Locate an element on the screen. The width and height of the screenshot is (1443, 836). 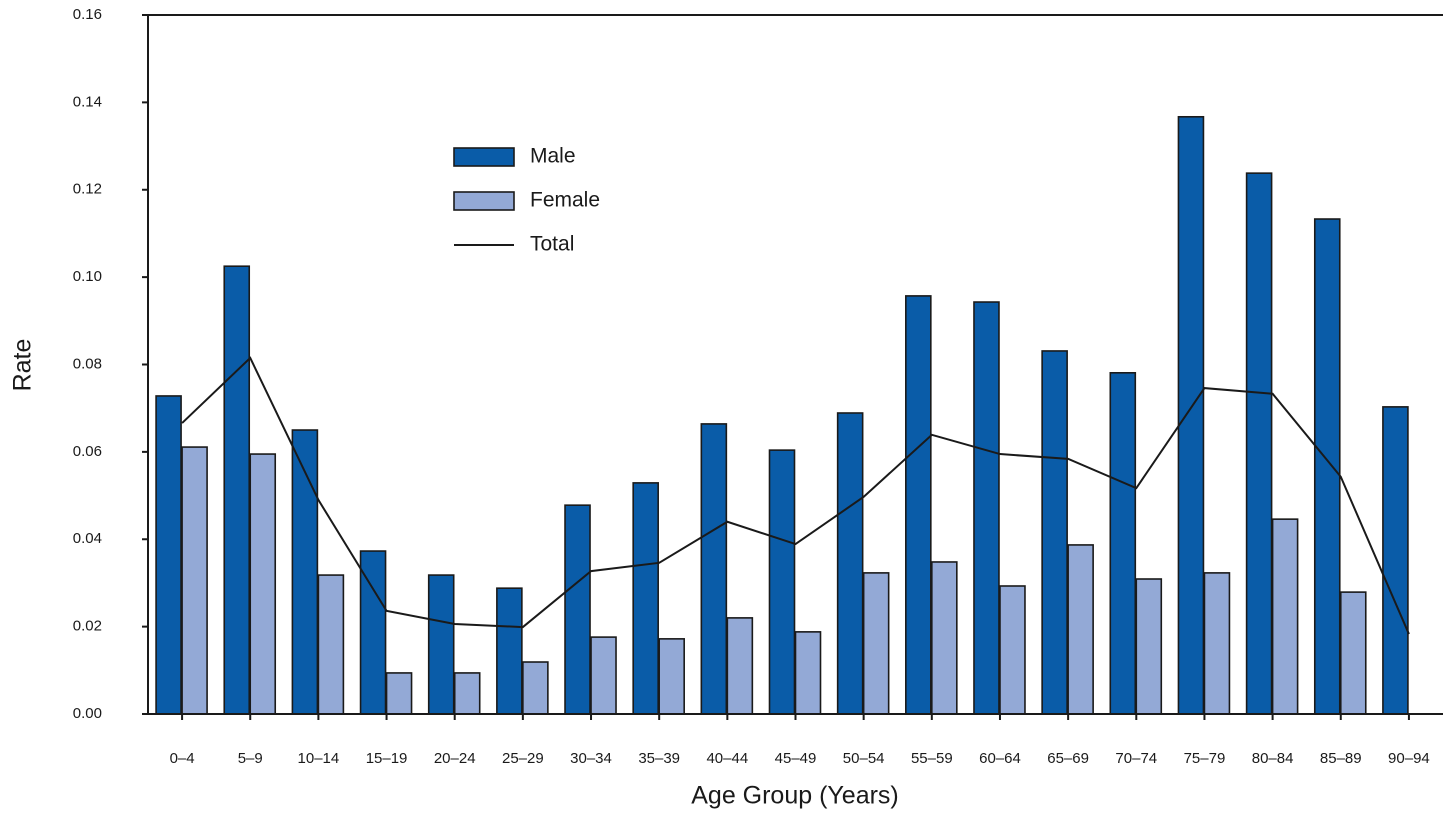
x-tick-label: 30–34 is located at coordinates (591, 758).